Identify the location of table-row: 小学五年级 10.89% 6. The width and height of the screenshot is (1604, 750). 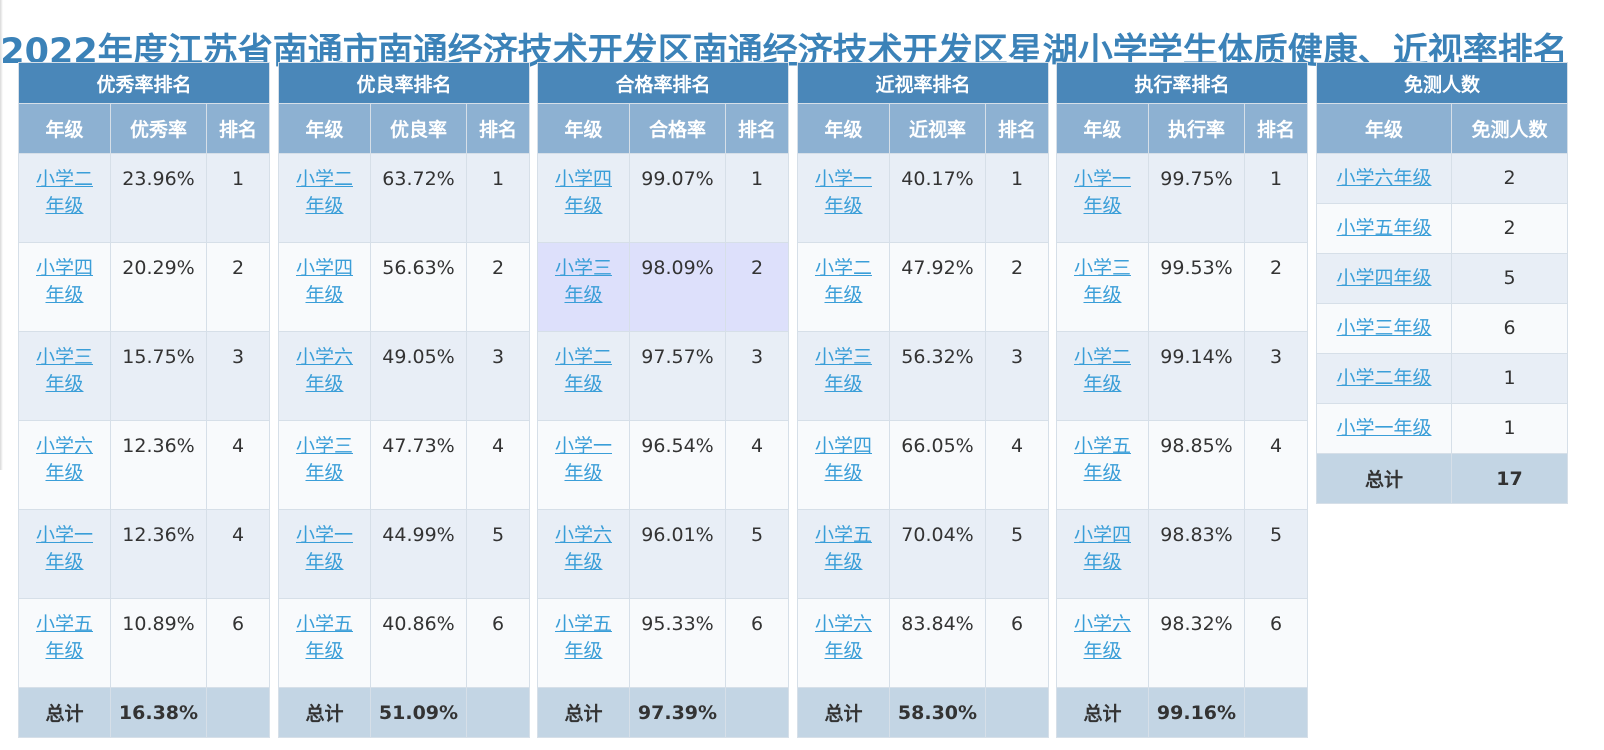
(144, 643).